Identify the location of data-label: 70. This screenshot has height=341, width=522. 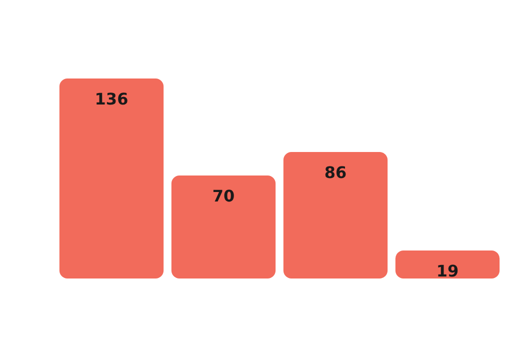
(223, 196).